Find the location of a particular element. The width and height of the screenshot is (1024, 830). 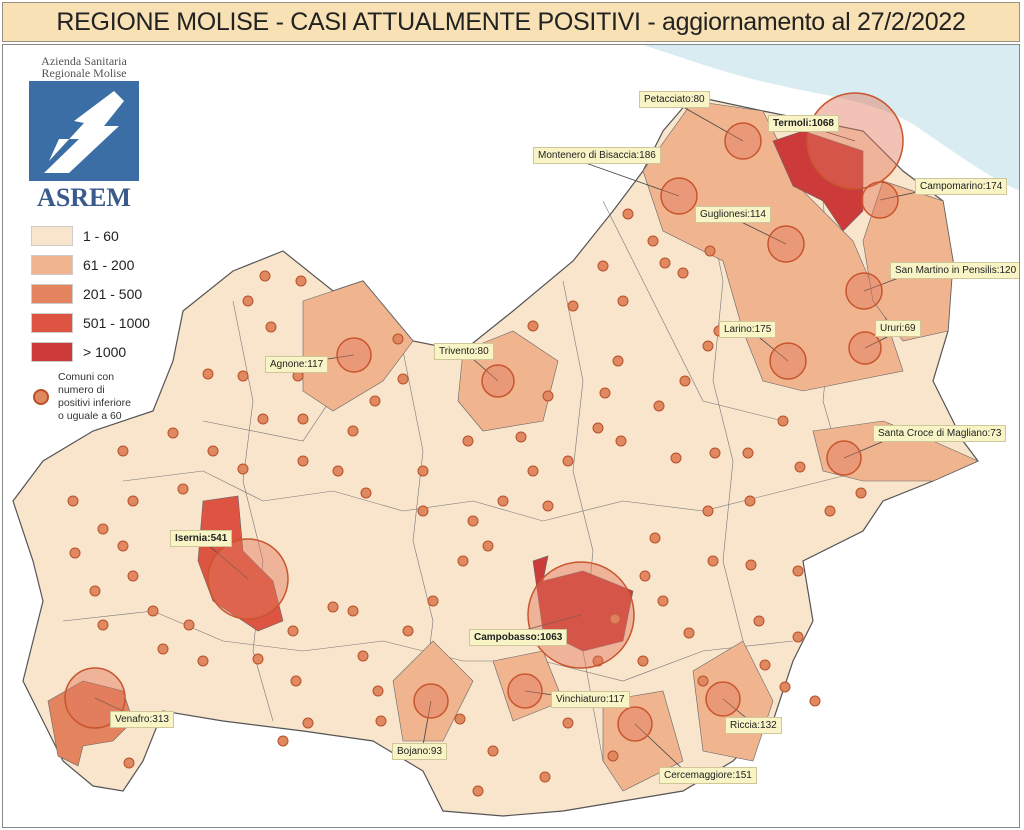

comune-label: Isernia:541 is located at coordinates (201, 538).